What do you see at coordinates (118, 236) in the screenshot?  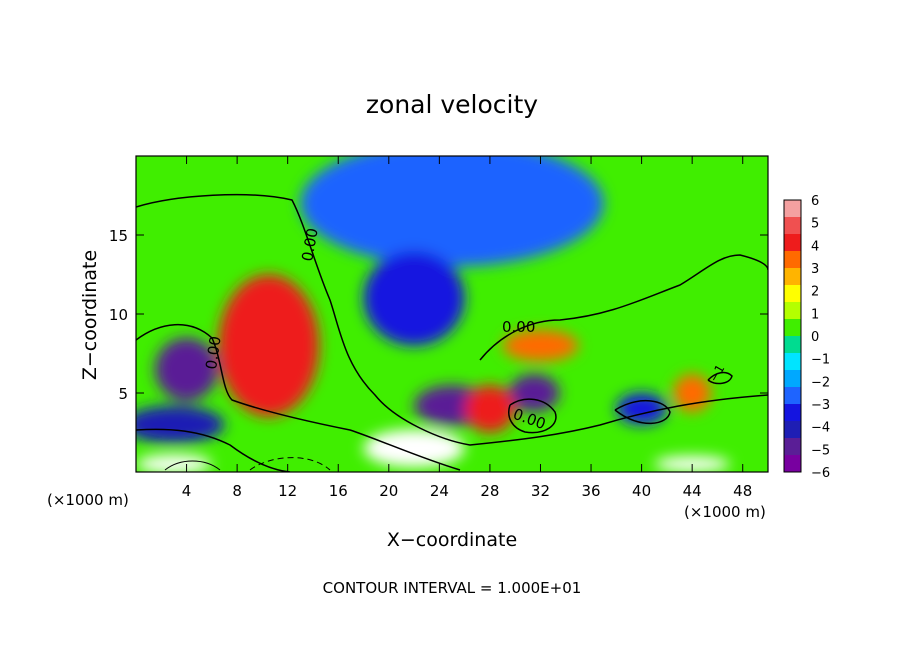 I see `y-tick-label: 15` at bounding box center [118, 236].